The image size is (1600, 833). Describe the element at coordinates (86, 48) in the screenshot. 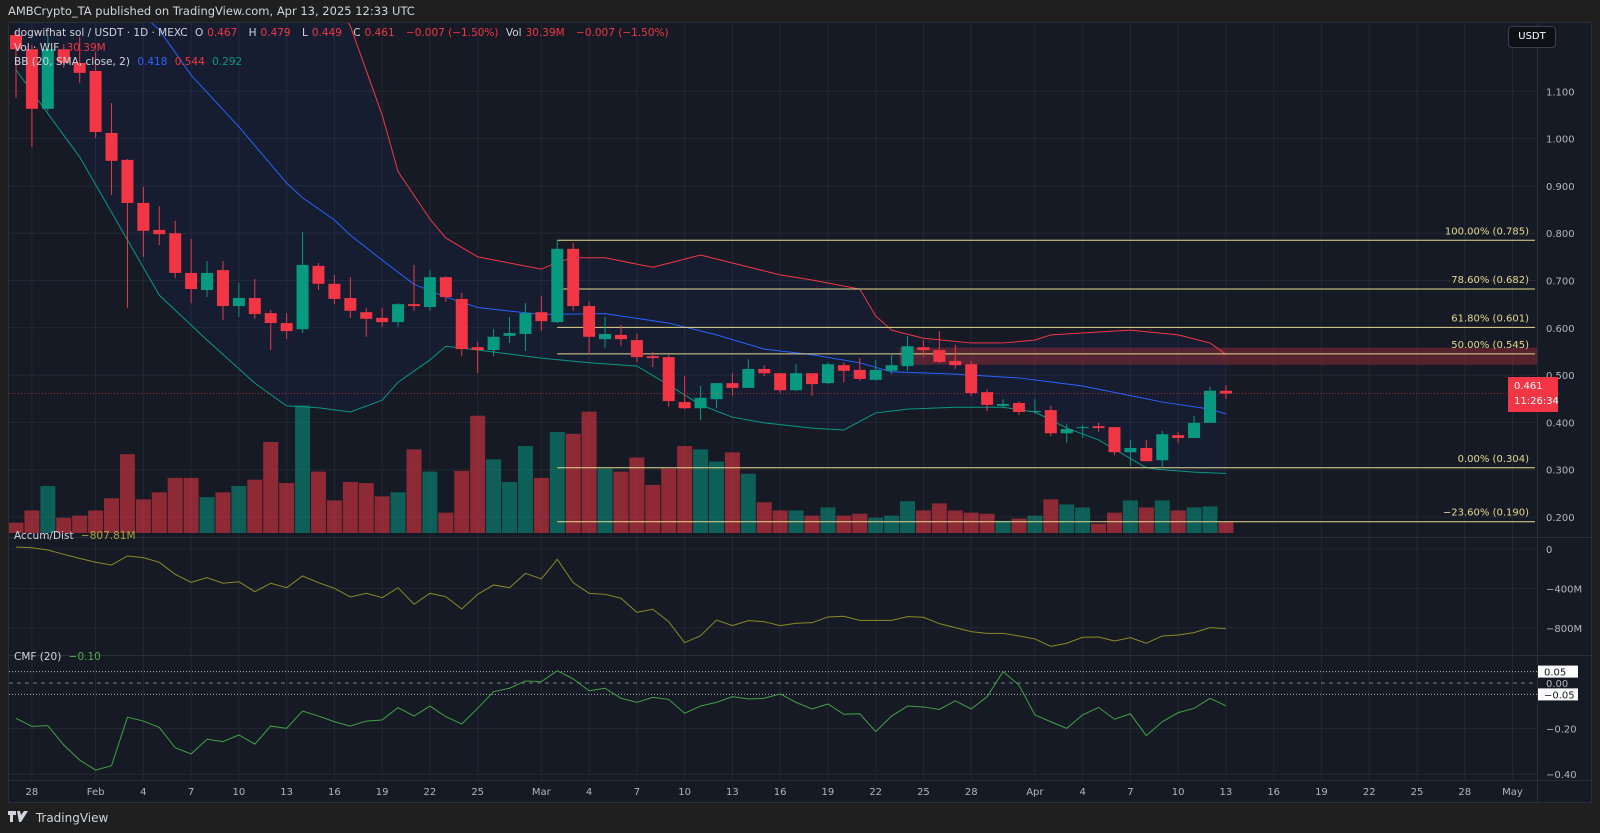

I see `volume-legend-value: 30.39M` at that location.